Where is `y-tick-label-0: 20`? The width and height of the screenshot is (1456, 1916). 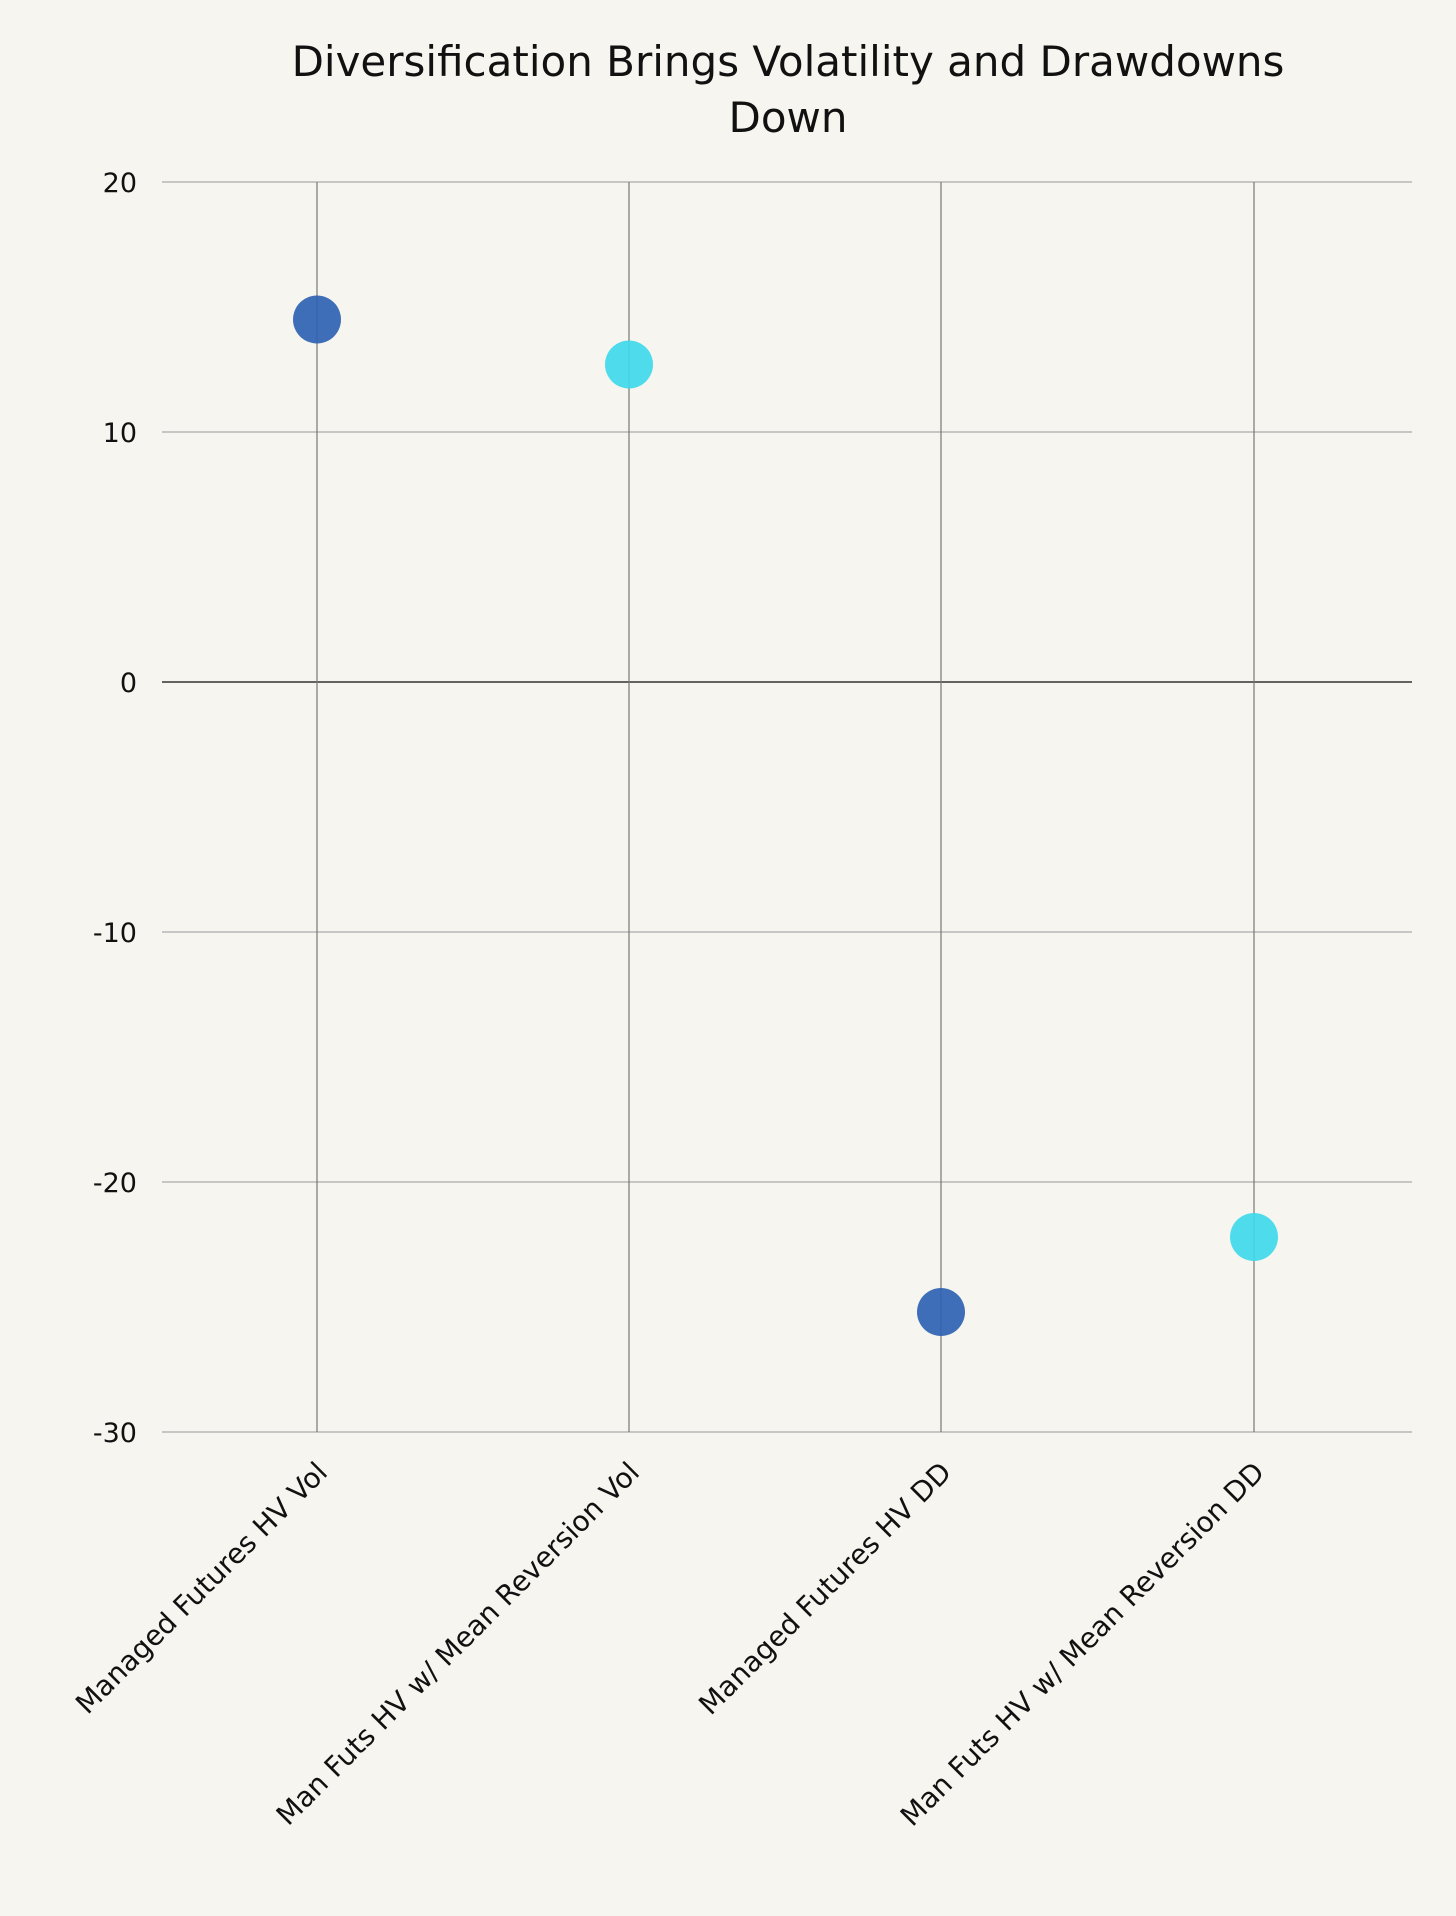
y-tick-label-0: 20 is located at coordinates (120, 183).